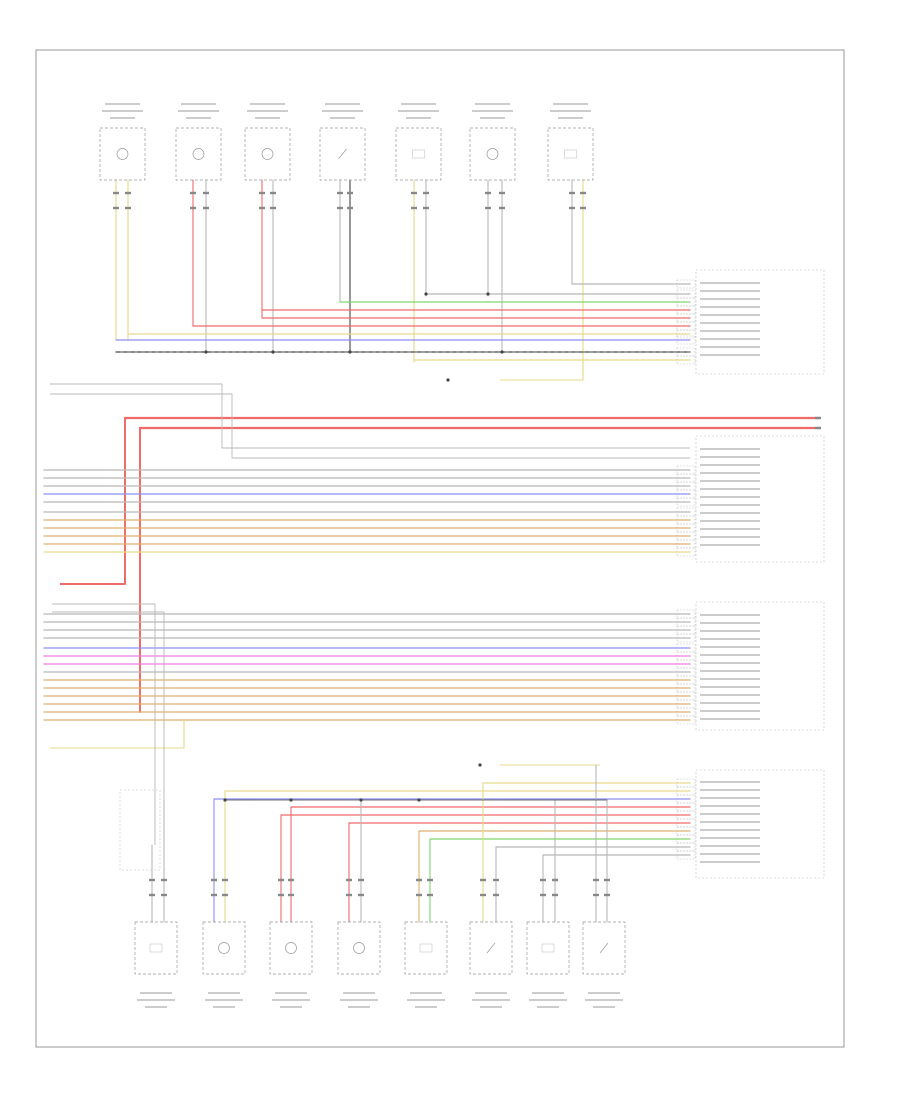 Image resolution: width=900 pixels, height=1100 pixels. I want to click on power-wire, so click(542, 370).